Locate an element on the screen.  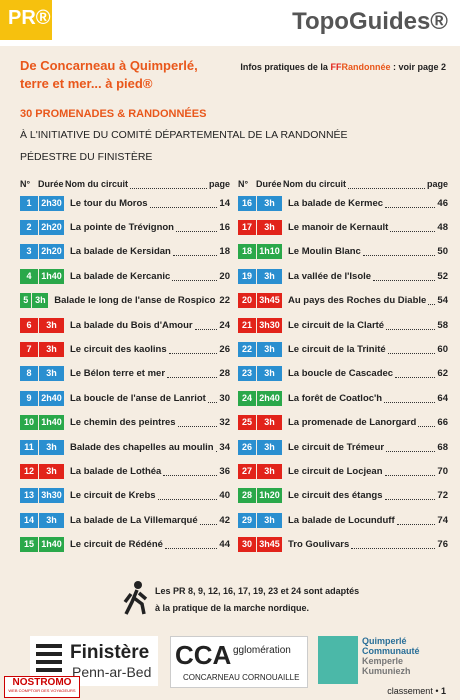
route-row: 29 3h La balade de Locunduff 74 is located at coordinates (343, 520).